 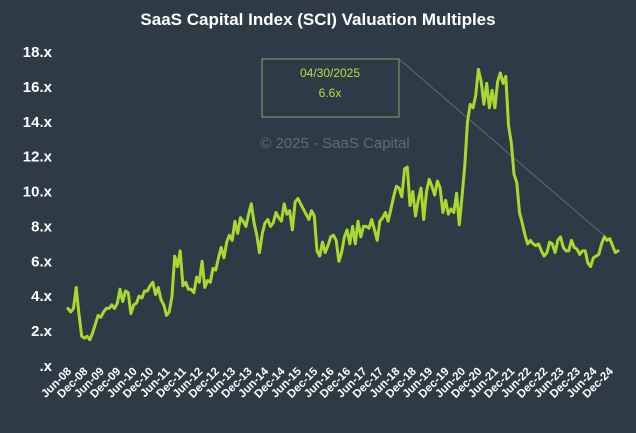 I want to click on annotation-date: 04/30/2025, so click(x=330, y=73).